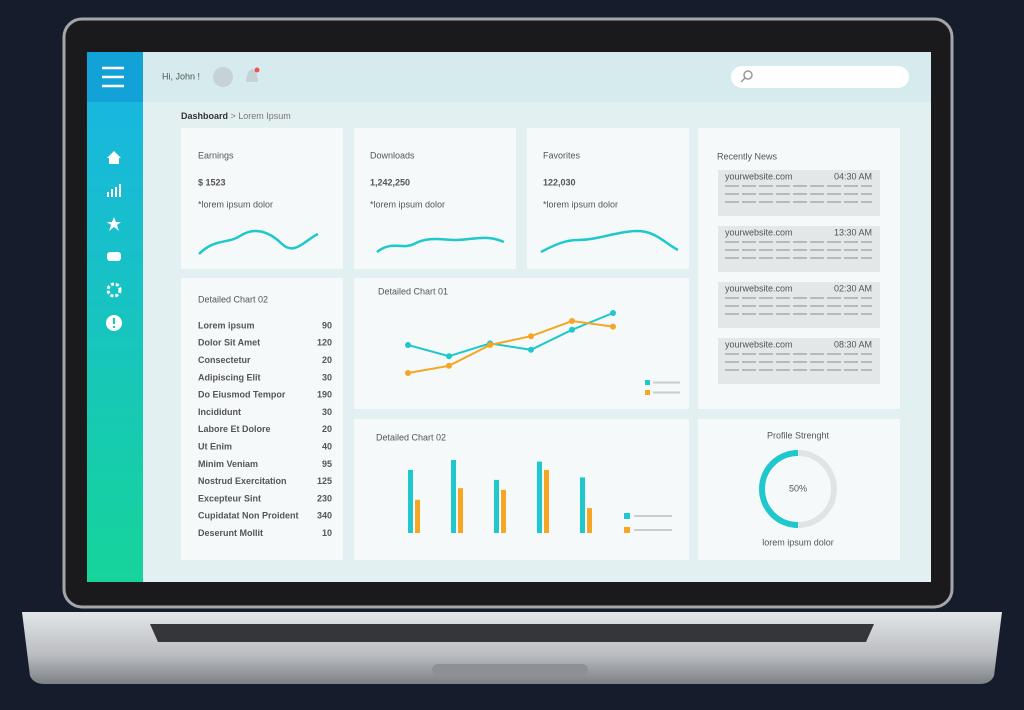 This screenshot has height=710, width=1024. Describe the element at coordinates (853, 232) in the screenshot. I see `news-time: 13:30 AM` at that location.